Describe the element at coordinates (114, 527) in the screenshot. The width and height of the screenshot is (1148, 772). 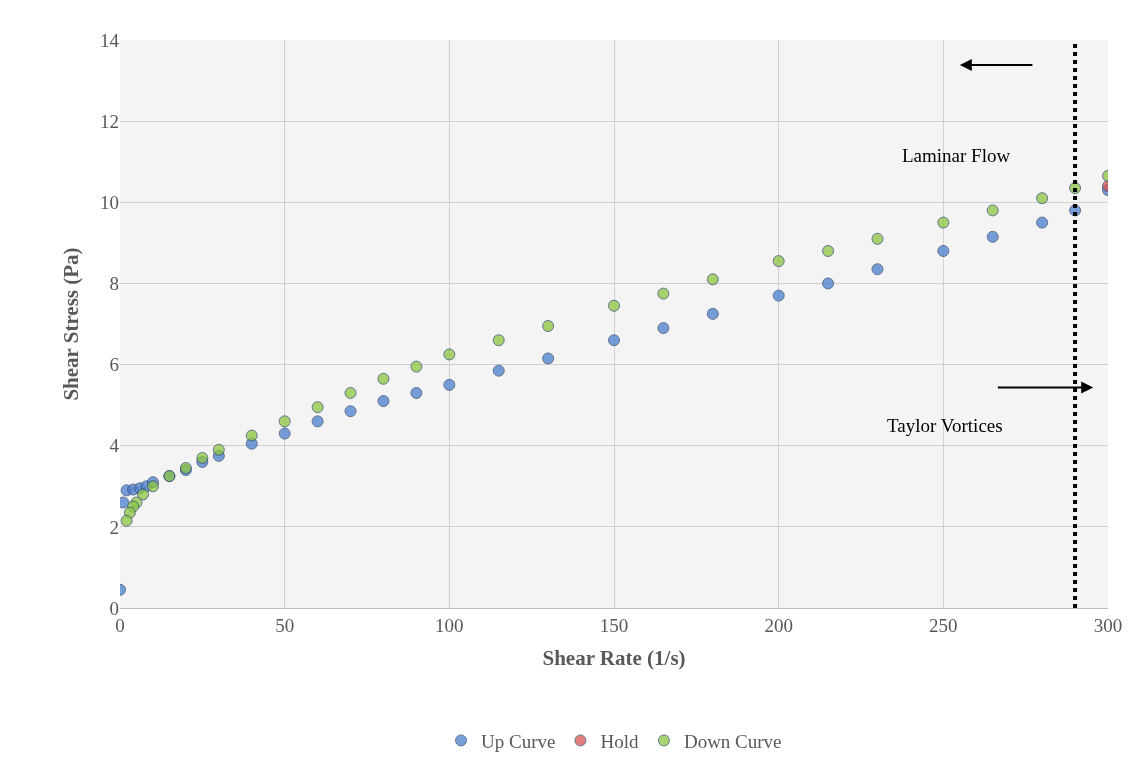
I see `y-tick-label: 2` at that location.